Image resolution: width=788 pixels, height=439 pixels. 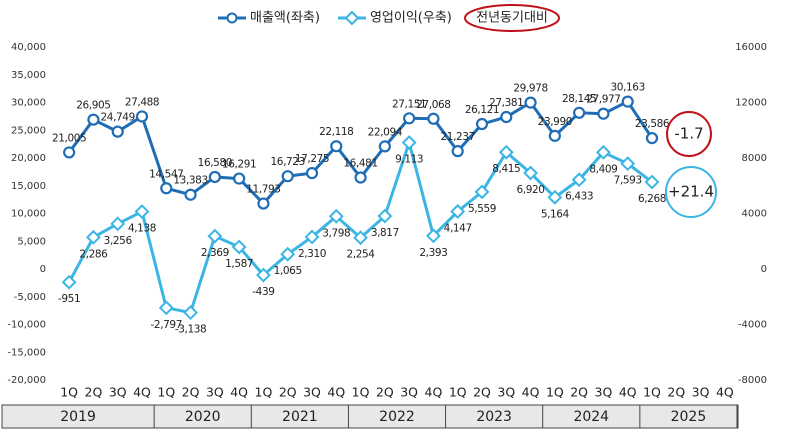 I want to click on year-label: 2025, so click(x=689, y=417).